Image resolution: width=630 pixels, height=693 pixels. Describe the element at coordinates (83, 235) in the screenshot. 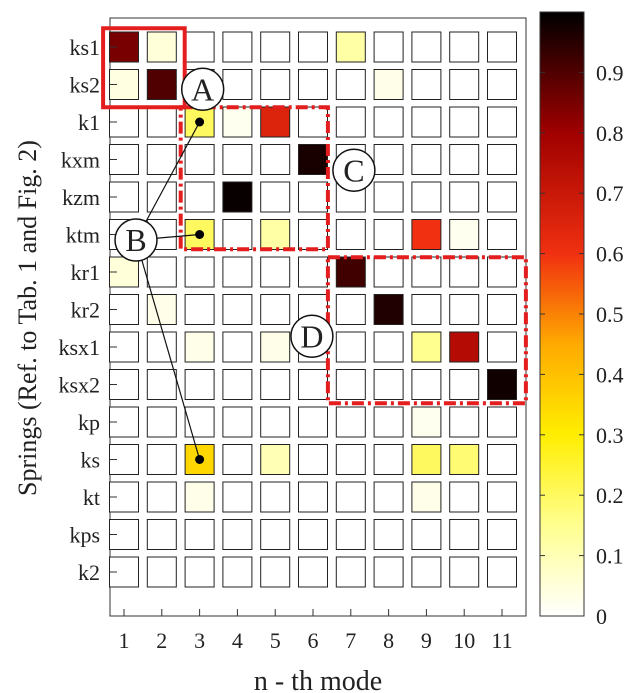

I see `y-tick-label: ktm` at that location.